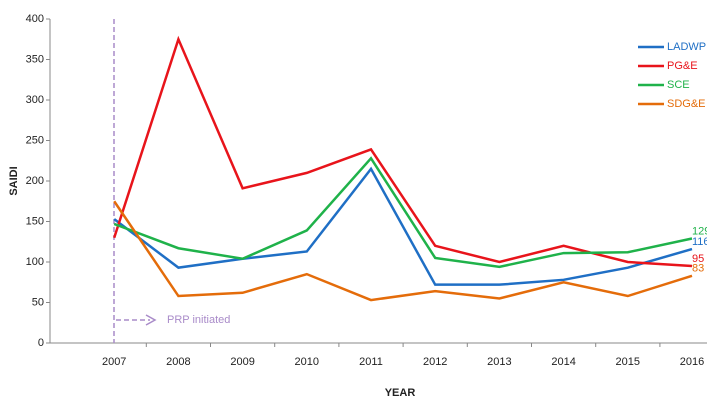 Image resolution: width=707 pixels, height=400 pixels. I want to click on y-tick-label: 0, so click(41, 343).